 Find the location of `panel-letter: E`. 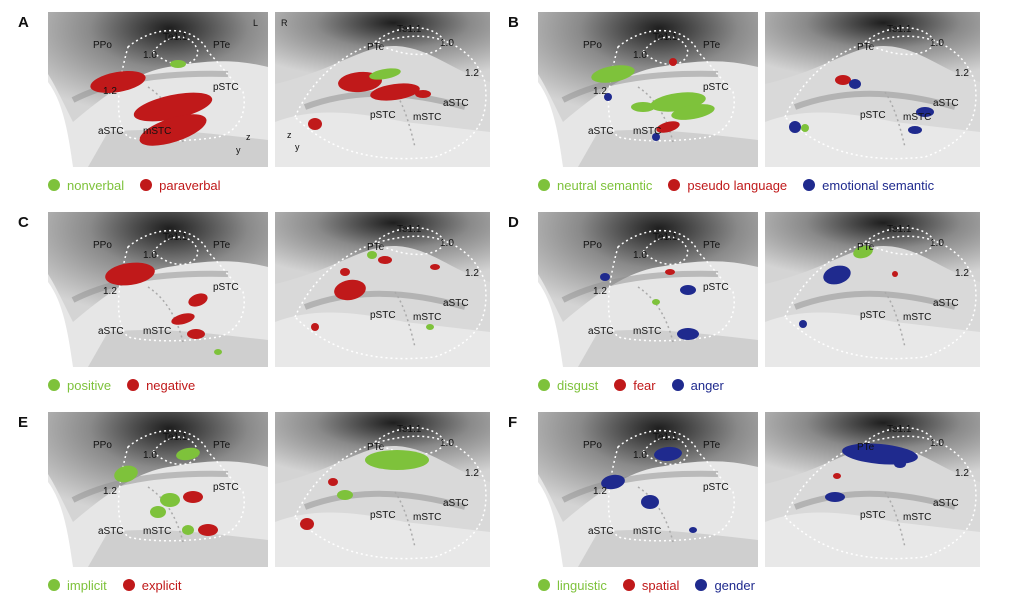

panel-letter: E is located at coordinates (23, 422).